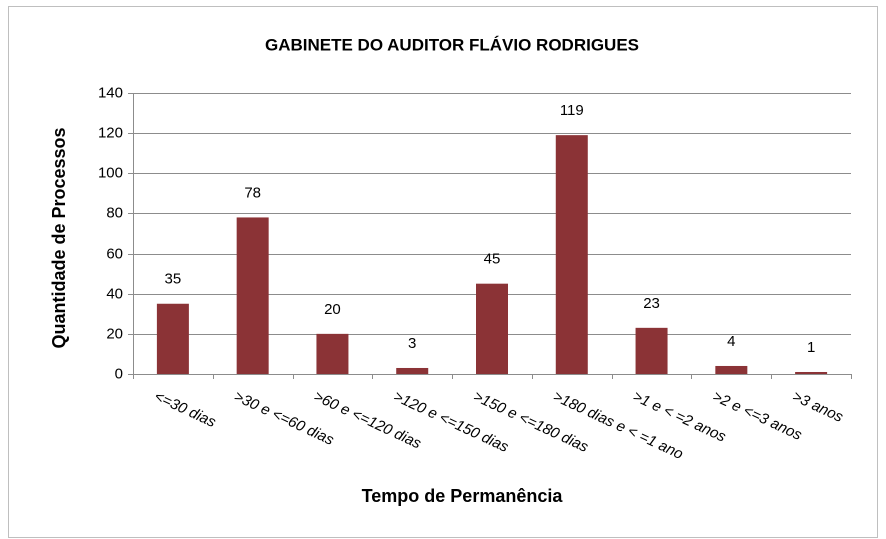  I want to click on y-tick-label: 0, so click(119, 373).